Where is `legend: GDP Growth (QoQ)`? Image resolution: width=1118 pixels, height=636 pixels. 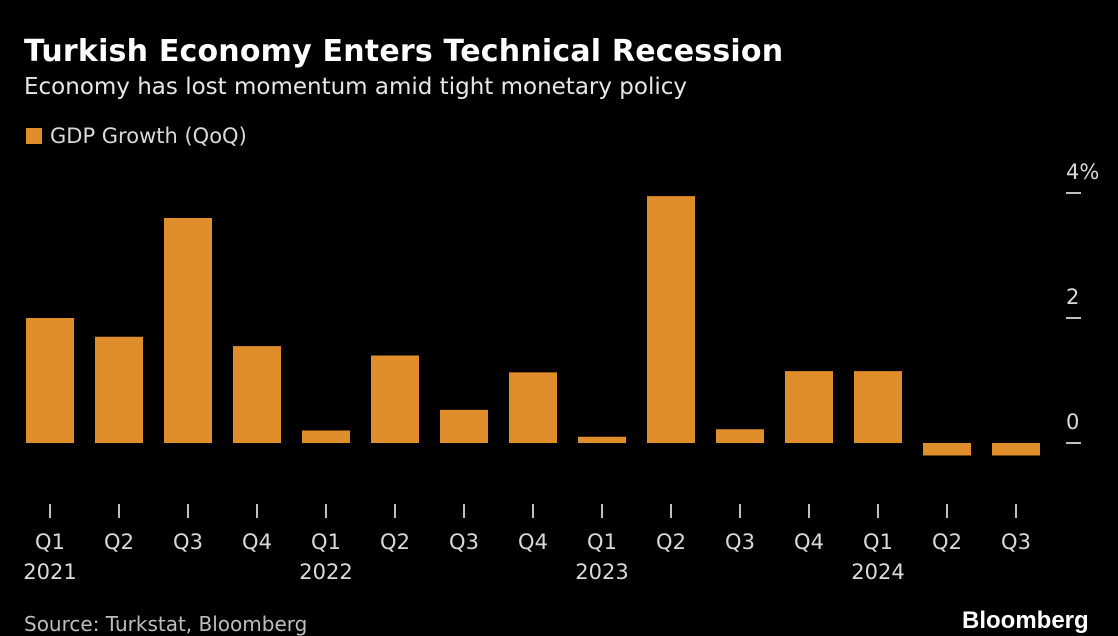
legend: GDP Growth (QoQ) is located at coordinates (136, 136).